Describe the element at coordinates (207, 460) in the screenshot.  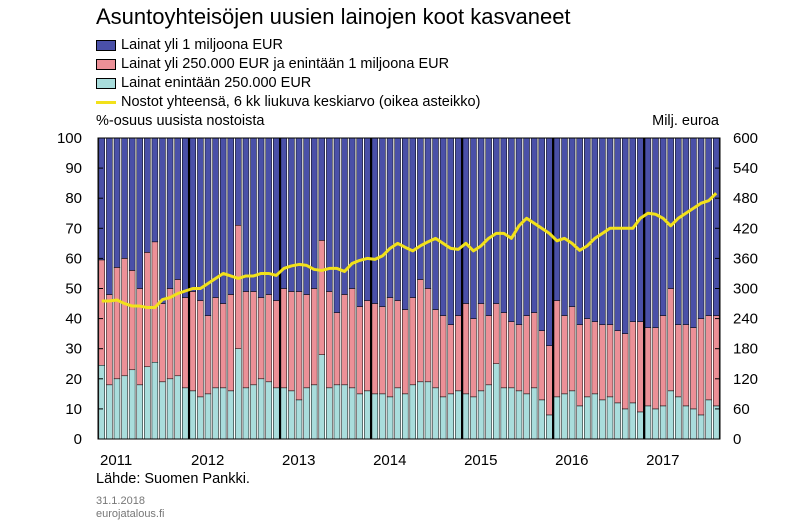
I see `x-tick-label-2012: 2012` at that location.